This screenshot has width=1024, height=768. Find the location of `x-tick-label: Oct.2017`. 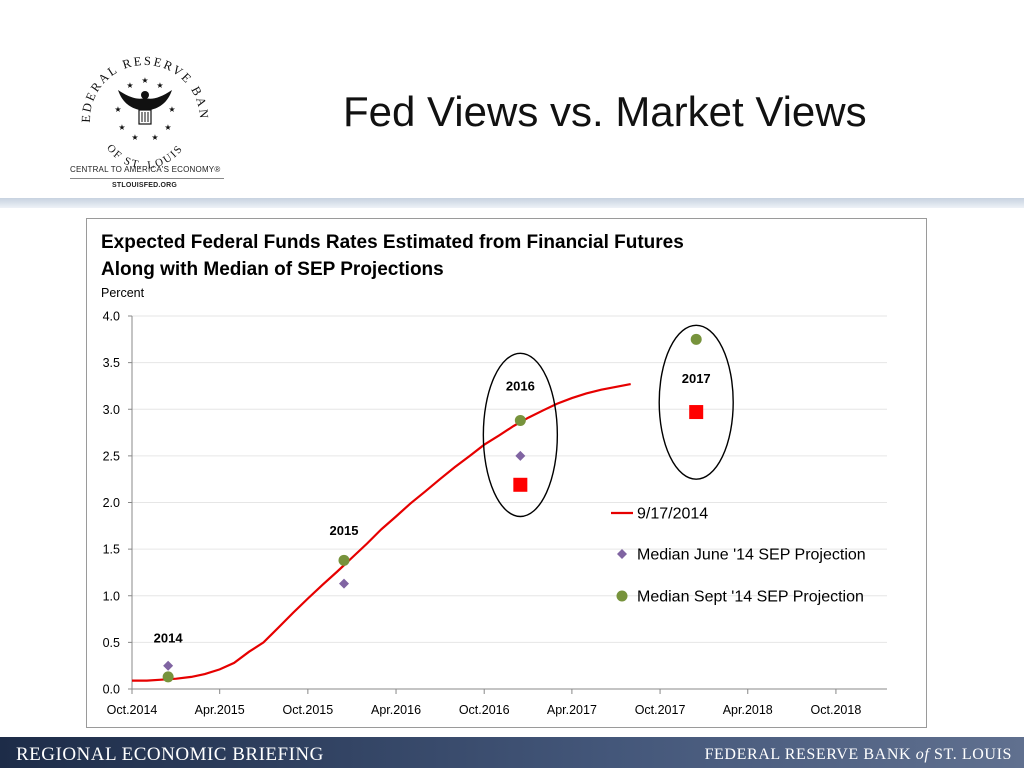

x-tick-label: Oct.2017 is located at coordinates (660, 710).